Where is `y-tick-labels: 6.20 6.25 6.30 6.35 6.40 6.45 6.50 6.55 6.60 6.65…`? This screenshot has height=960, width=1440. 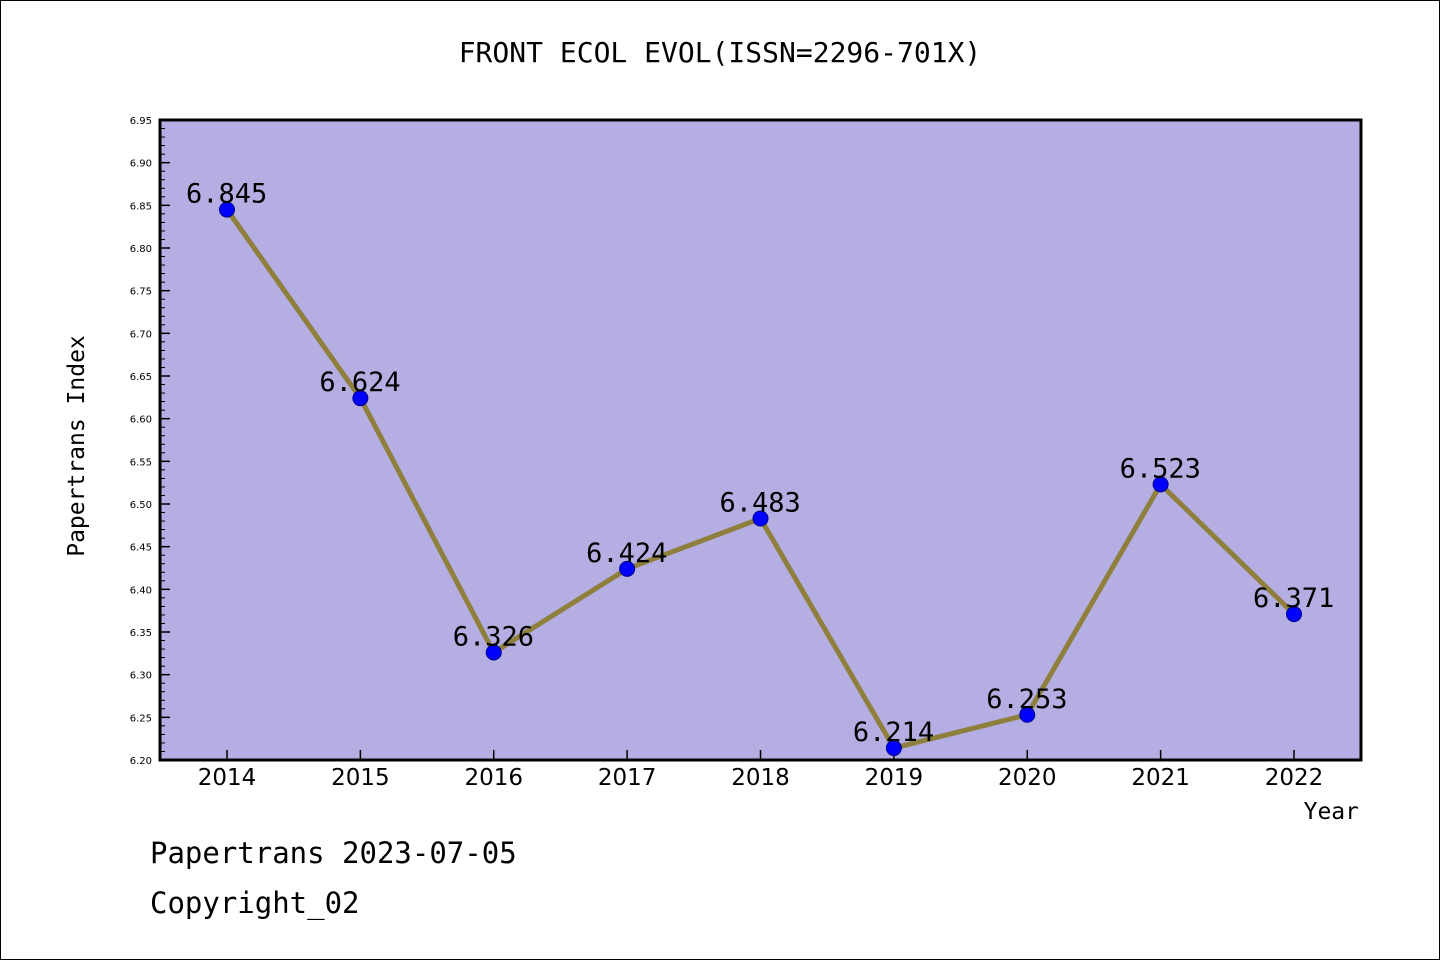 y-tick-labels: 6.20 6.25 6.30 6.35 6.40 6.45 6.50 6.55 6.60 6.65… is located at coordinates (141, 441).